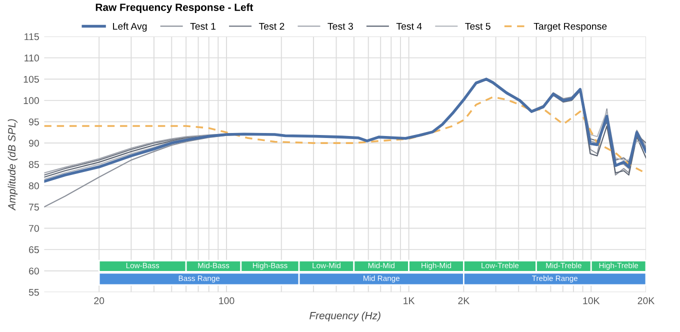 This screenshot has height=332, width=680. What do you see at coordinates (591, 300) in the screenshot?
I see `x-tick-label: 10K` at bounding box center [591, 300].